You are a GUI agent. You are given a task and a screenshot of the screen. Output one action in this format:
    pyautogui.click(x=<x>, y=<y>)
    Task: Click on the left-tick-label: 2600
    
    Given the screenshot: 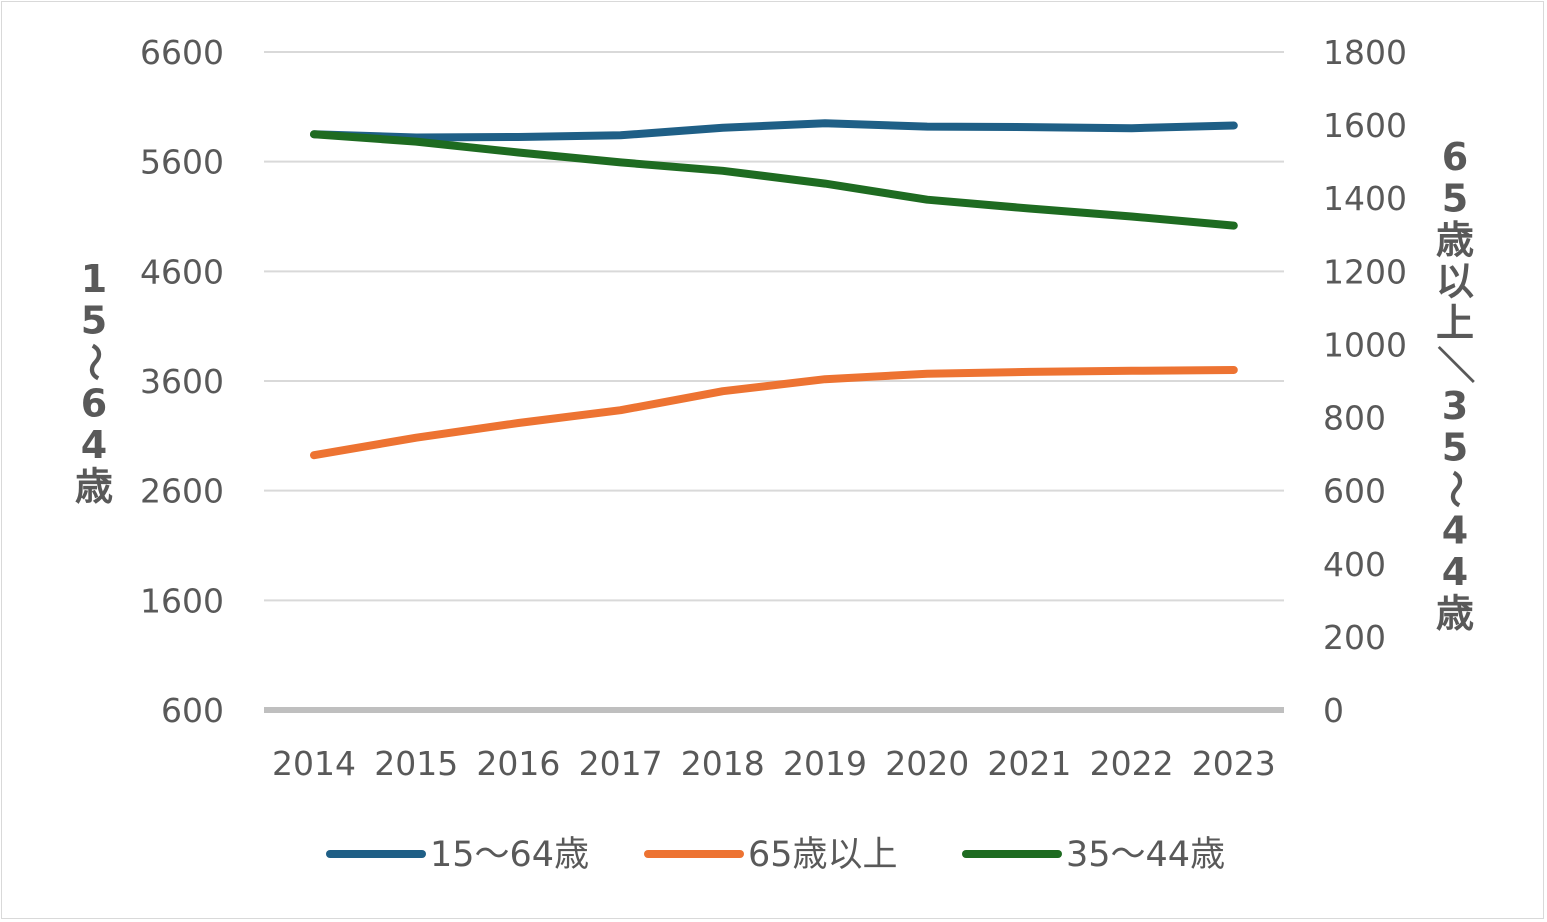 What is the action you would take?
    pyautogui.click(x=182, y=491)
    